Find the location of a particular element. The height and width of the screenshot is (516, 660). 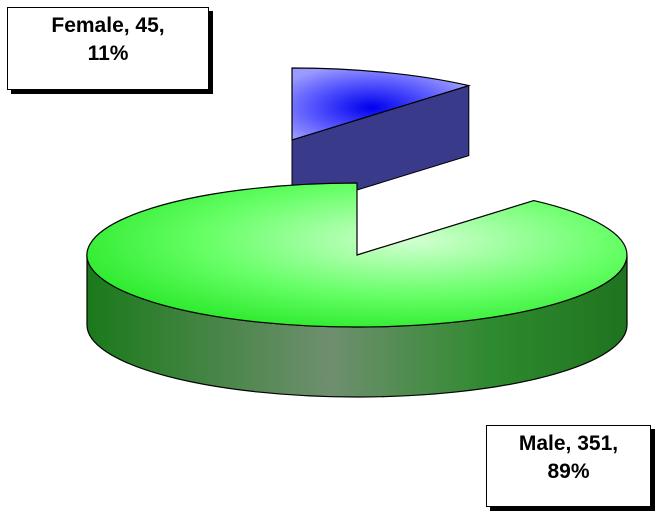

data-label-male: Male, 351, 89% is located at coordinates (568, 466).